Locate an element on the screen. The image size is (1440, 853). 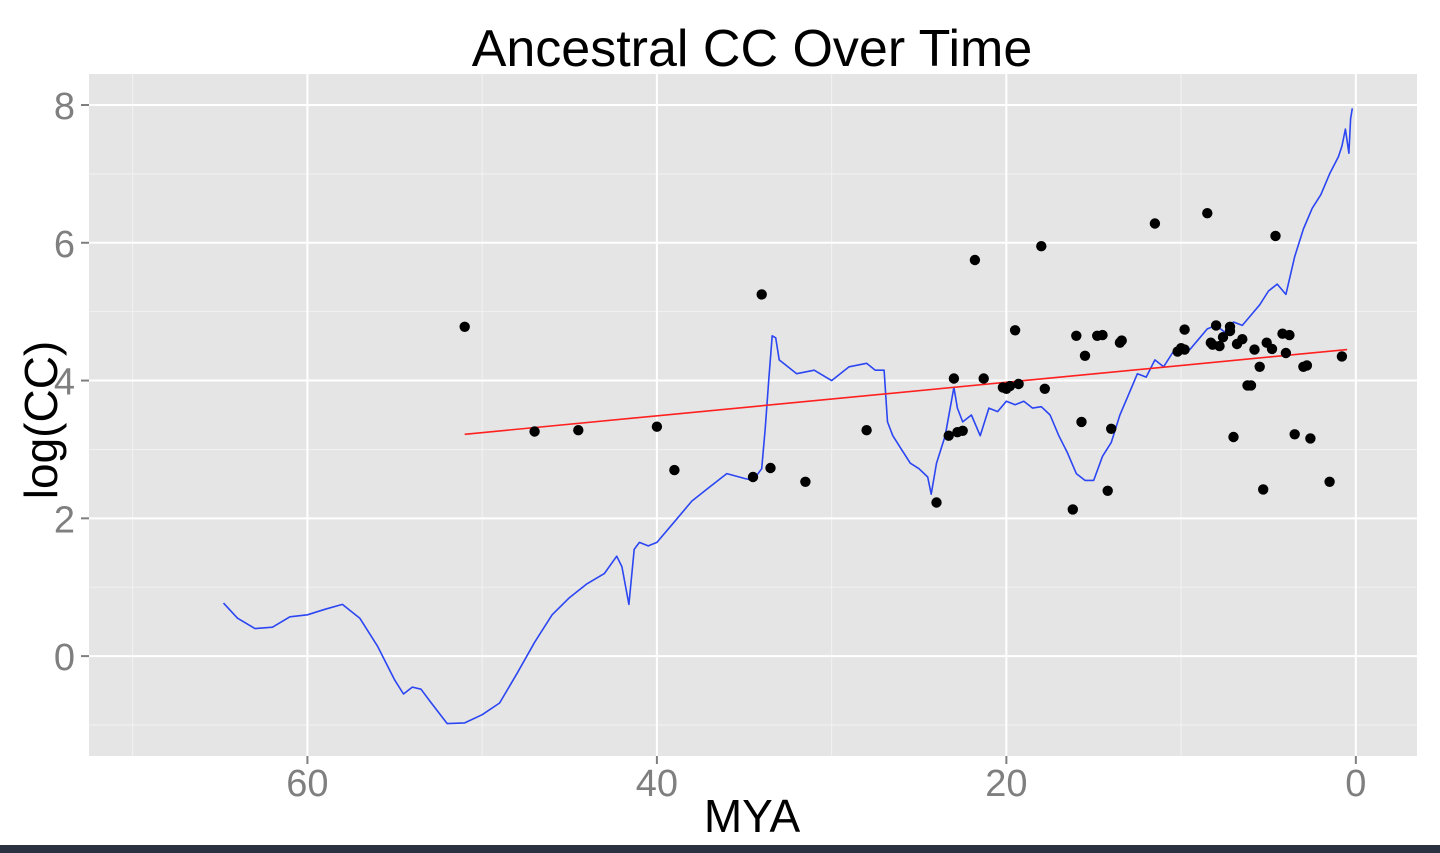
x-tick-label: 60 is located at coordinates (307, 784).